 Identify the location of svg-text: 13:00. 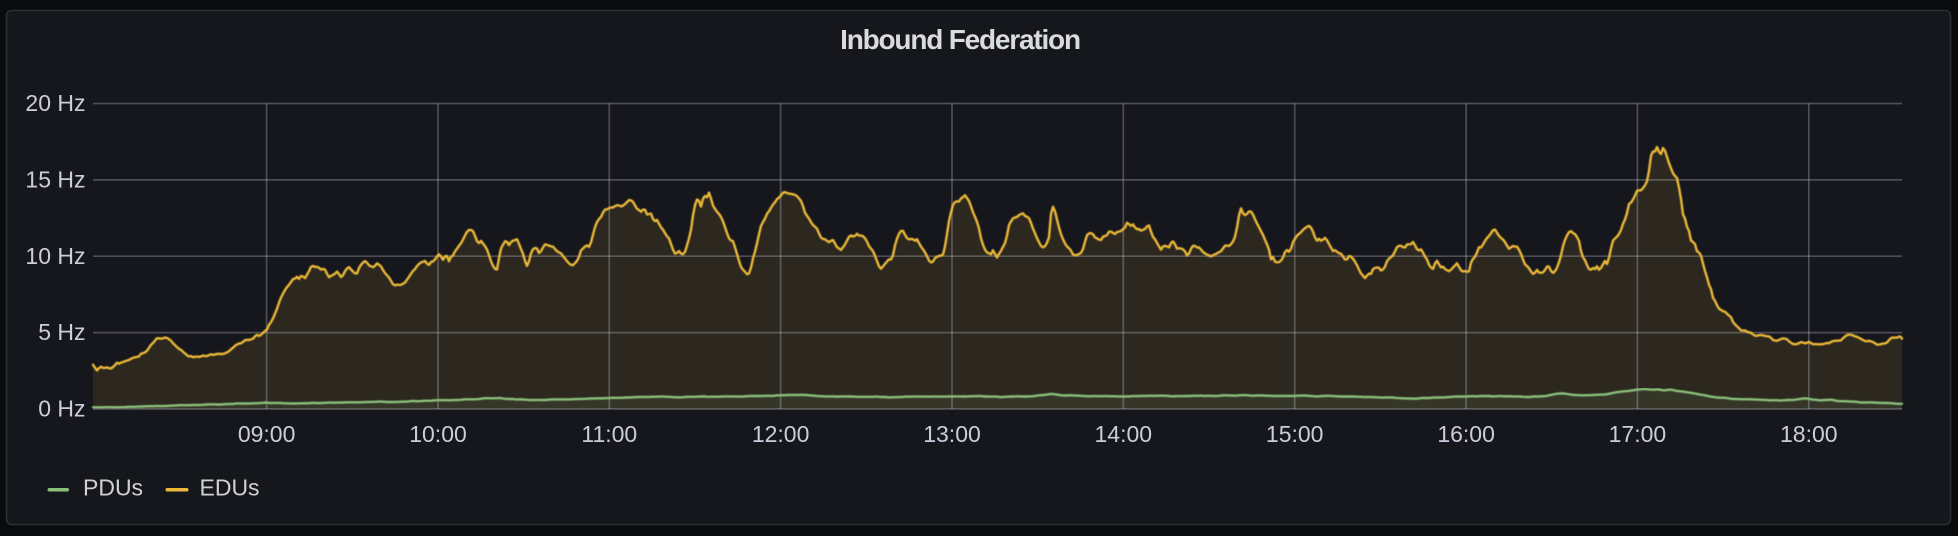
(952, 434).